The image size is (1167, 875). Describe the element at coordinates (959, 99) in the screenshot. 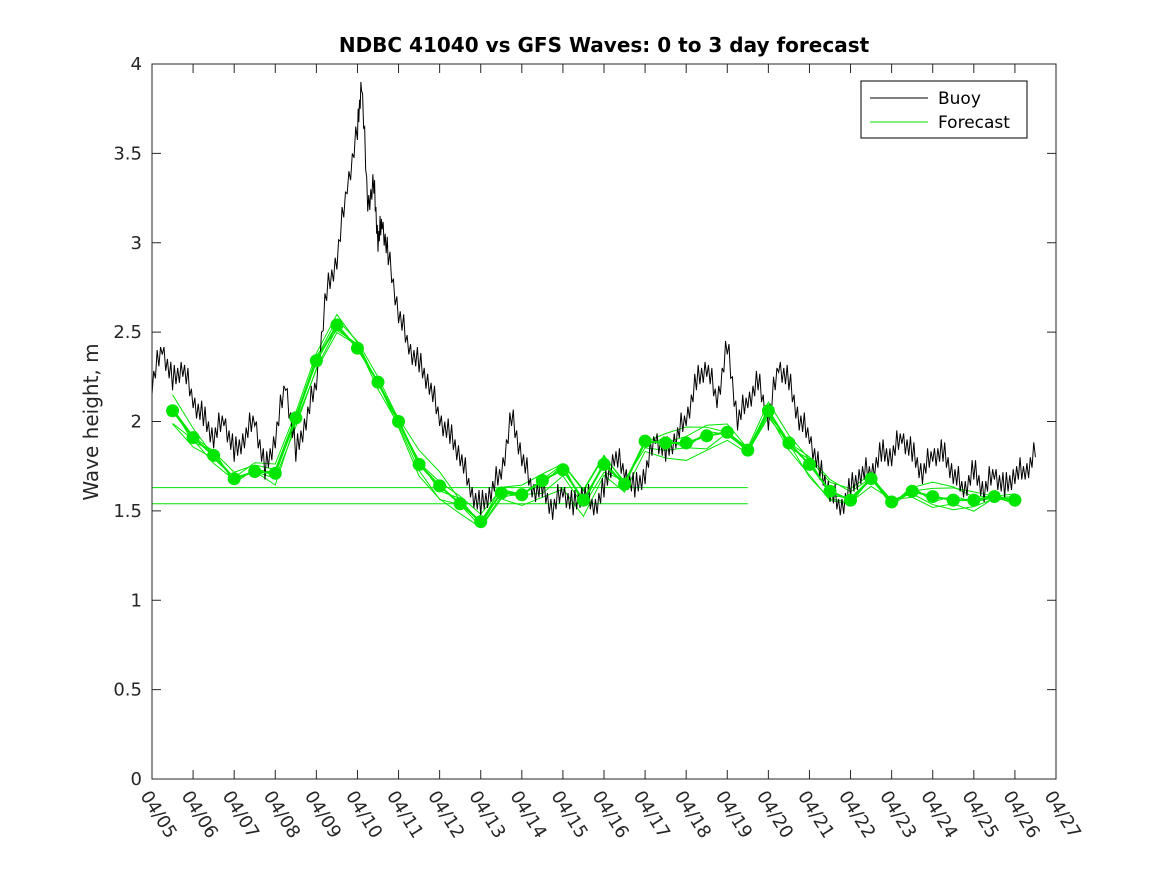

I see `legend-label-buoy: Buoy` at that location.